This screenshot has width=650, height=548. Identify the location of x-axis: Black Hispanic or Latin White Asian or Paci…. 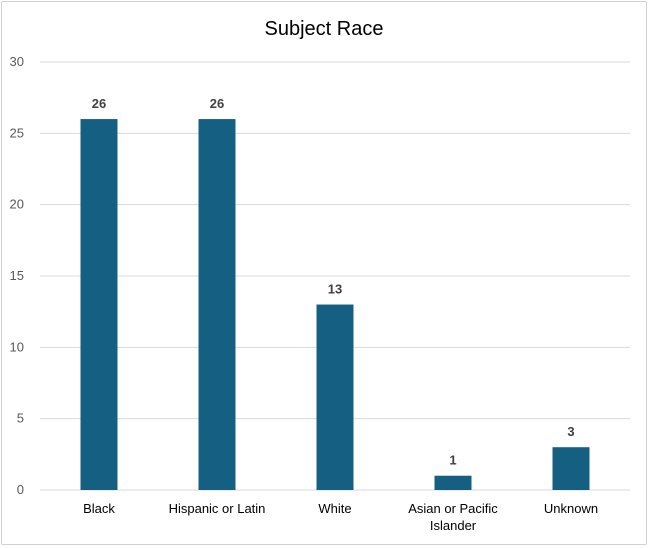
(340, 517).